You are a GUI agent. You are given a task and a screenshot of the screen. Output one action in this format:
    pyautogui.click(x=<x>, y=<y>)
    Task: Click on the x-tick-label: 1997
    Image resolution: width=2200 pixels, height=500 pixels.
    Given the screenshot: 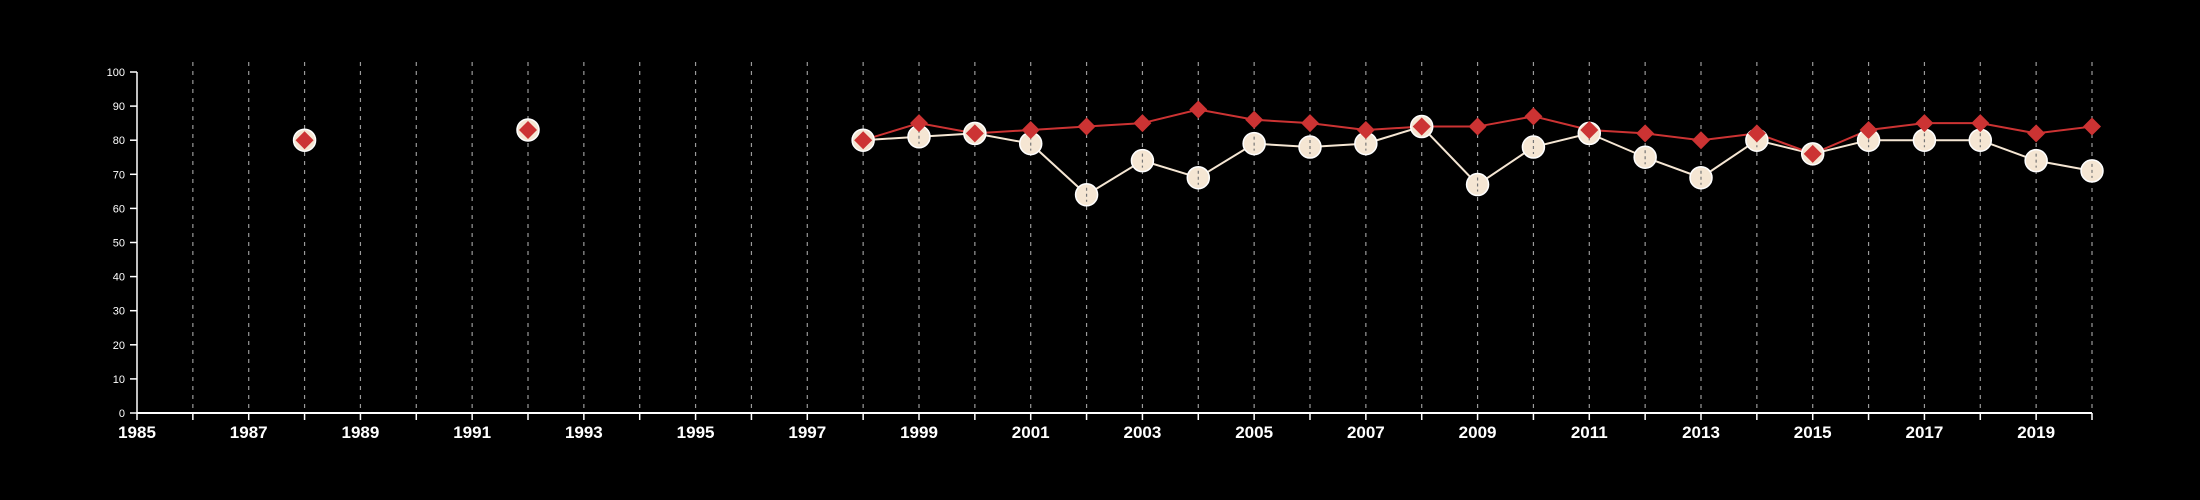 What is the action you would take?
    pyautogui.click(x=807, y=432)
    